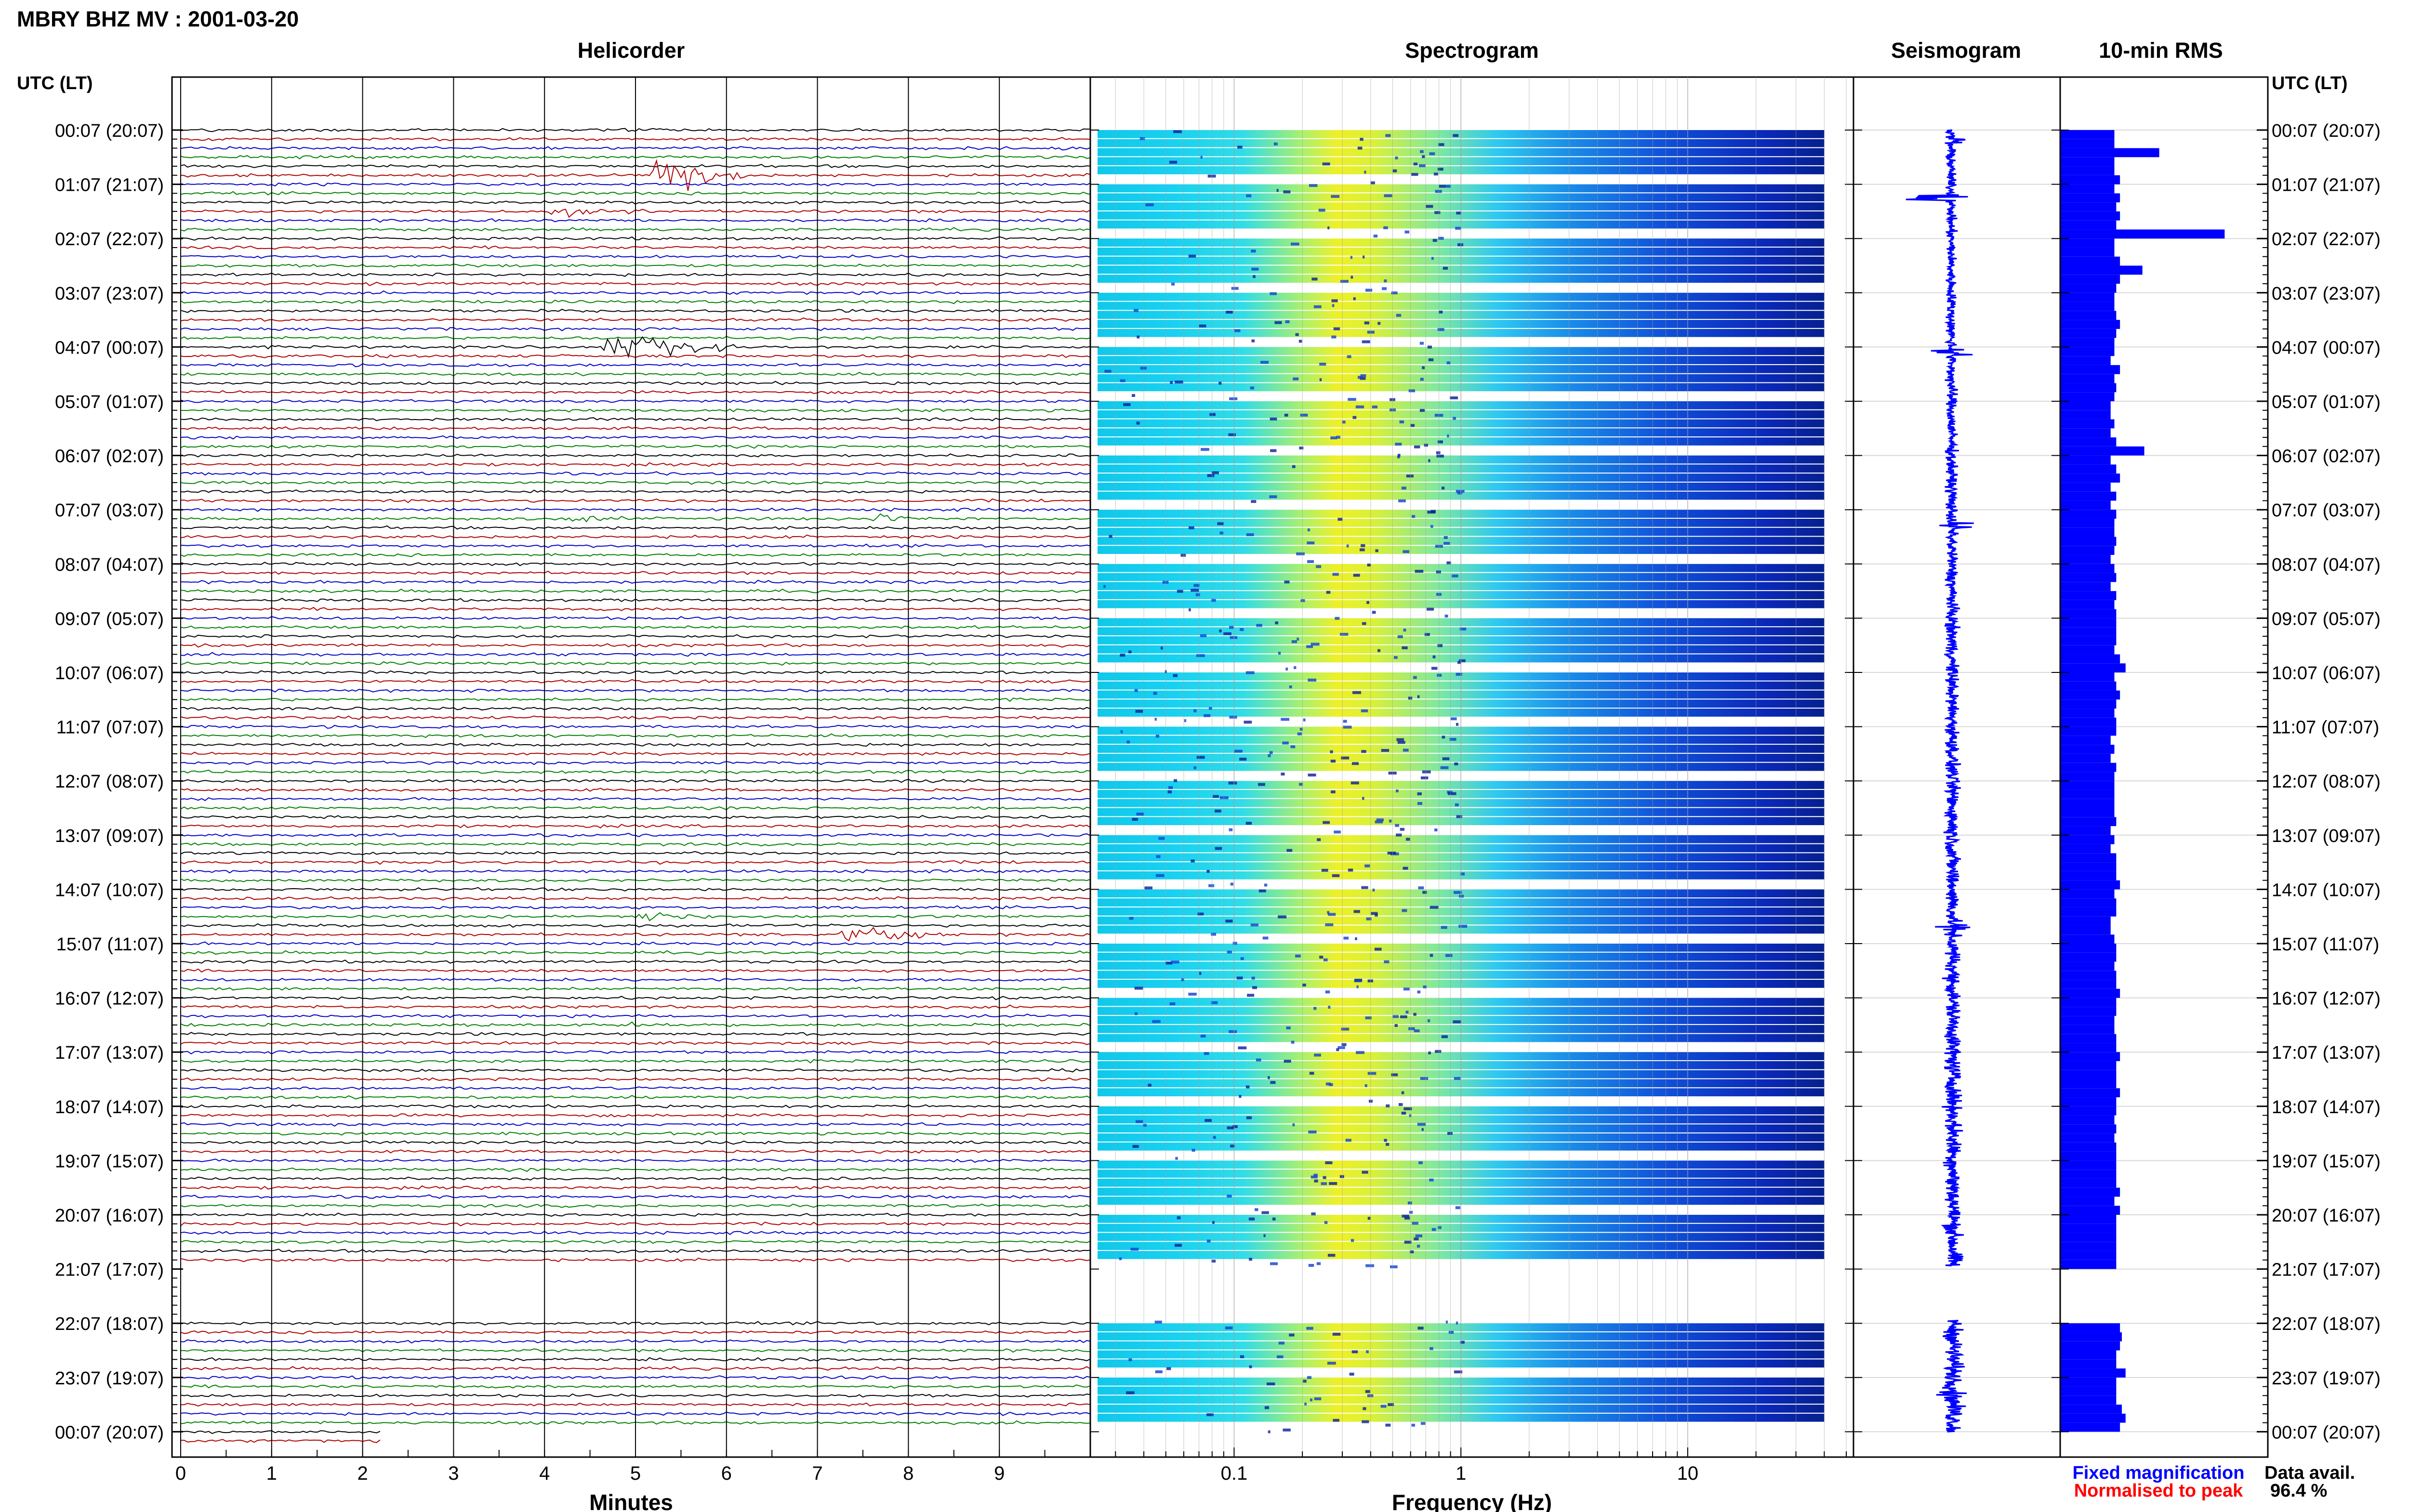 The height and width of the screenshot is (1512, 2409). What do you see at coordinates (109, 890) in the screenshot?
I see `y-tick-label-left: 14:07 (10:07)` at bounding box center [109, 890].